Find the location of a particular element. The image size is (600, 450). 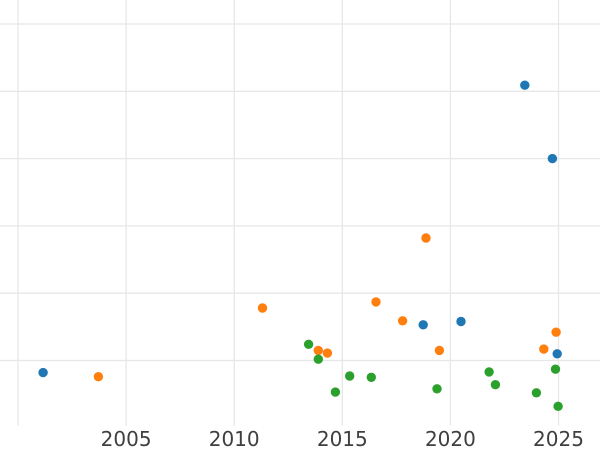

x-tick-label: 2025 is located at coordinates (558, 438).